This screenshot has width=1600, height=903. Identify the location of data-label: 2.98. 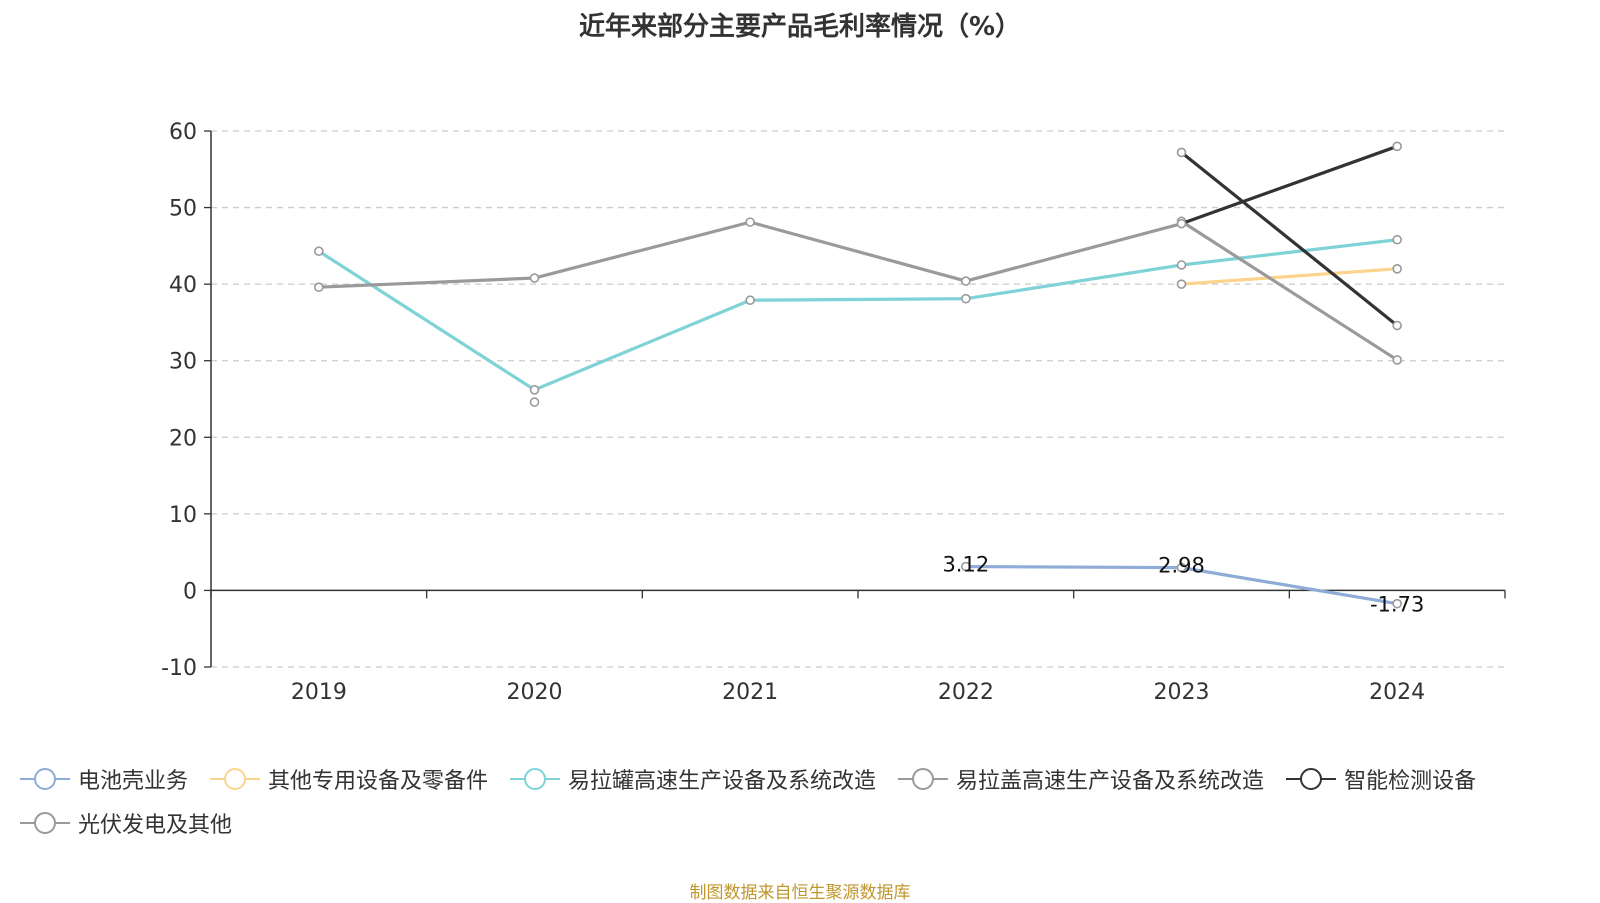
(1181, 566).